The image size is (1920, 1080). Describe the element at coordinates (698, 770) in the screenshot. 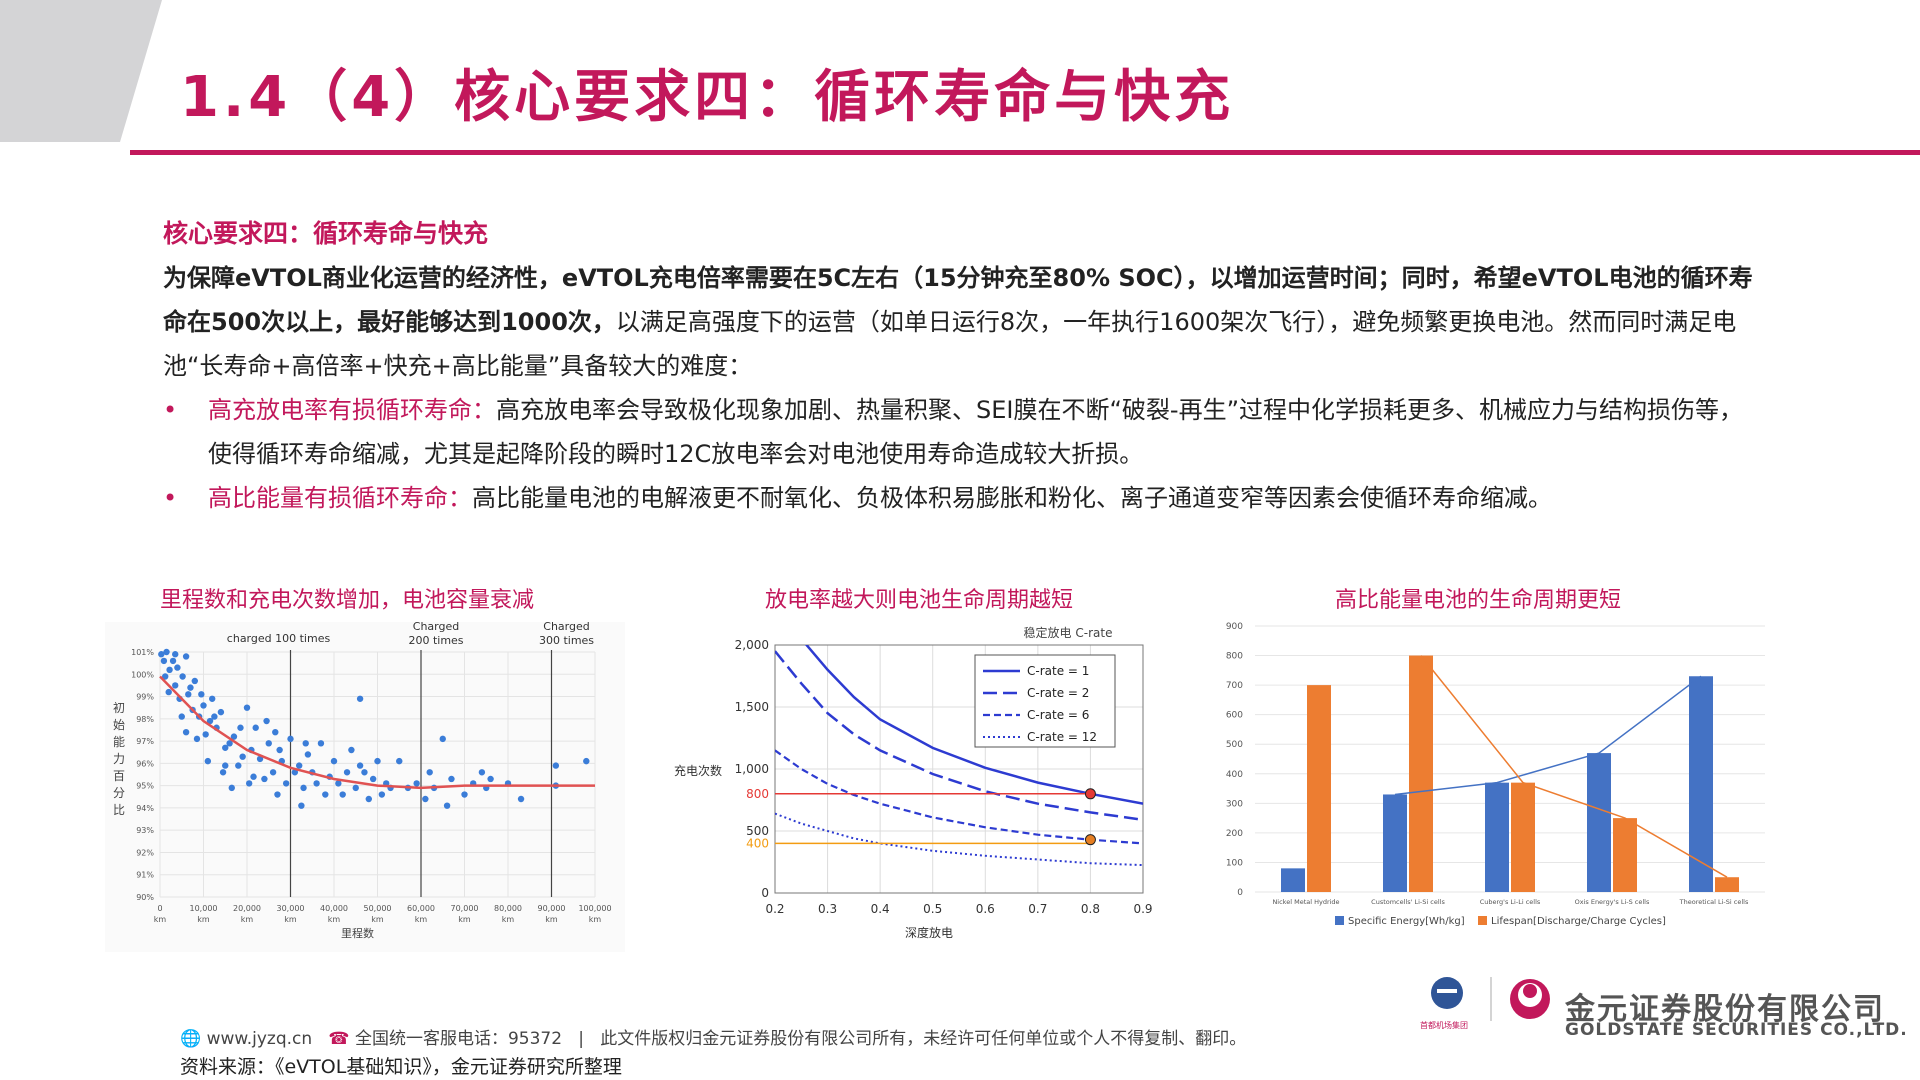

I see `y-axis-label: 充电次数` at that location.